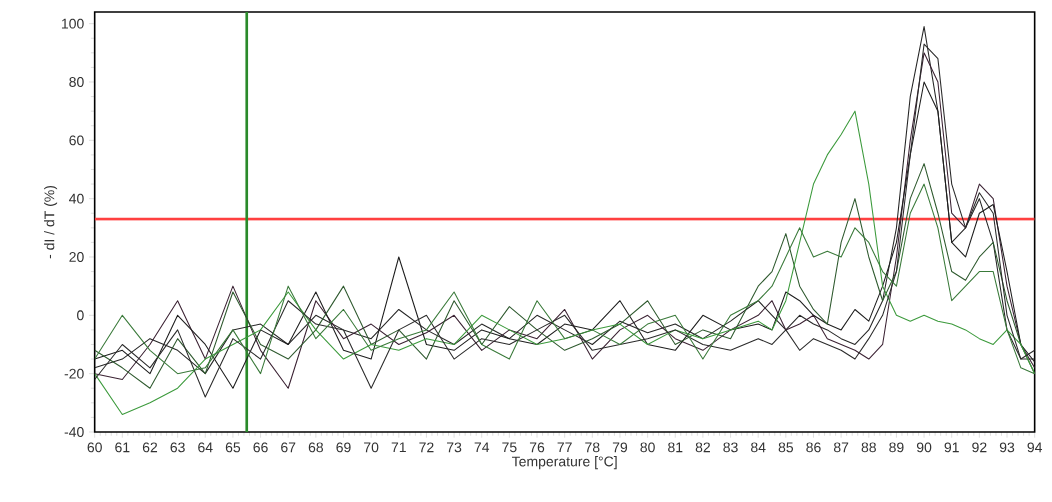 The width and height of the screenshot is (1052, 502). Describe the element at coordinates (482, 447) in the screenshot. I see `x-tick-label: 74` at that location.